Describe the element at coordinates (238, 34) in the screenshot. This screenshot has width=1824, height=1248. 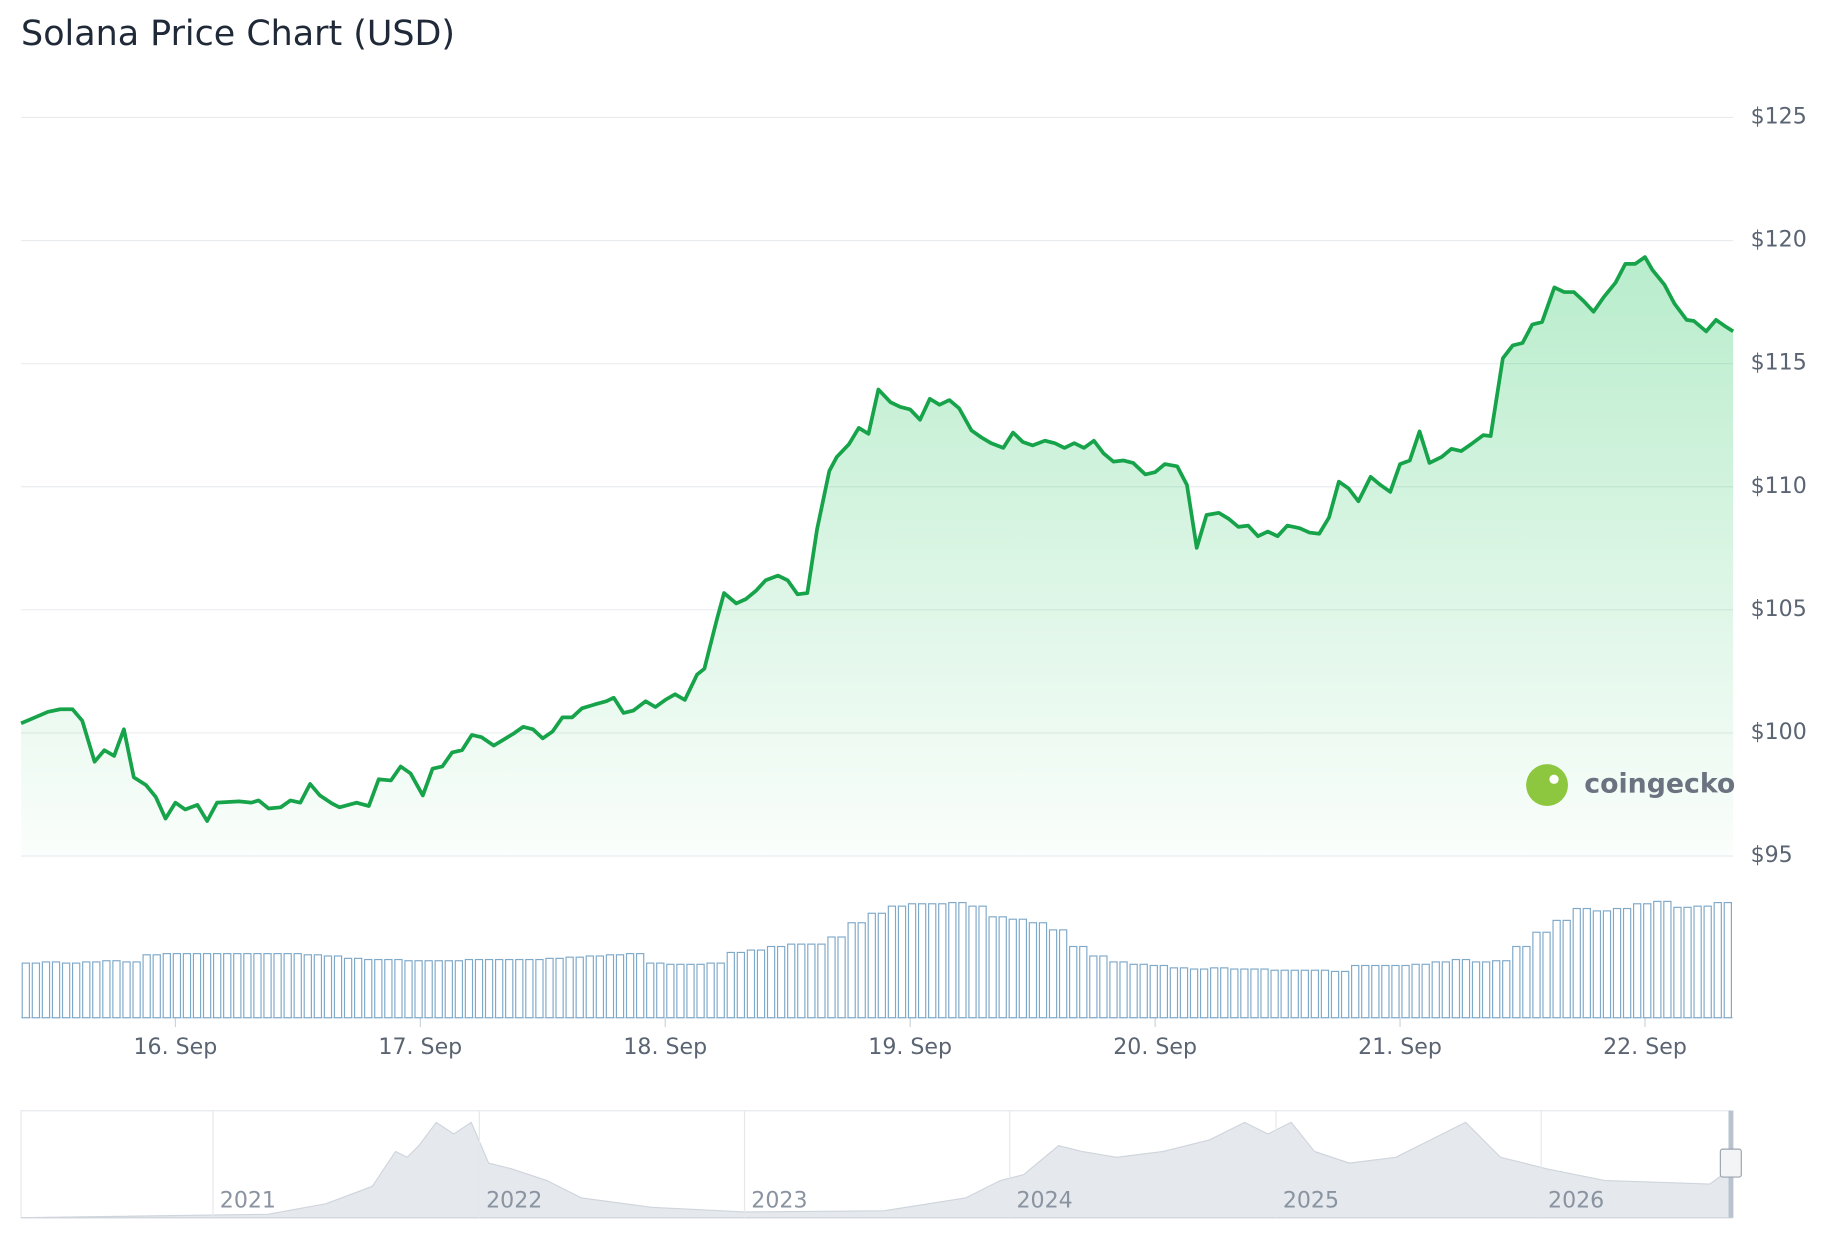
I see `chart-title: Solana Price Chart (USD)` at that location.